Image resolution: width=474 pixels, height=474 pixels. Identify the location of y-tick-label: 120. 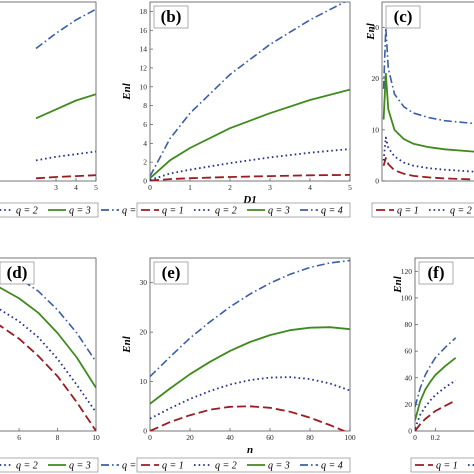
(407, 271).